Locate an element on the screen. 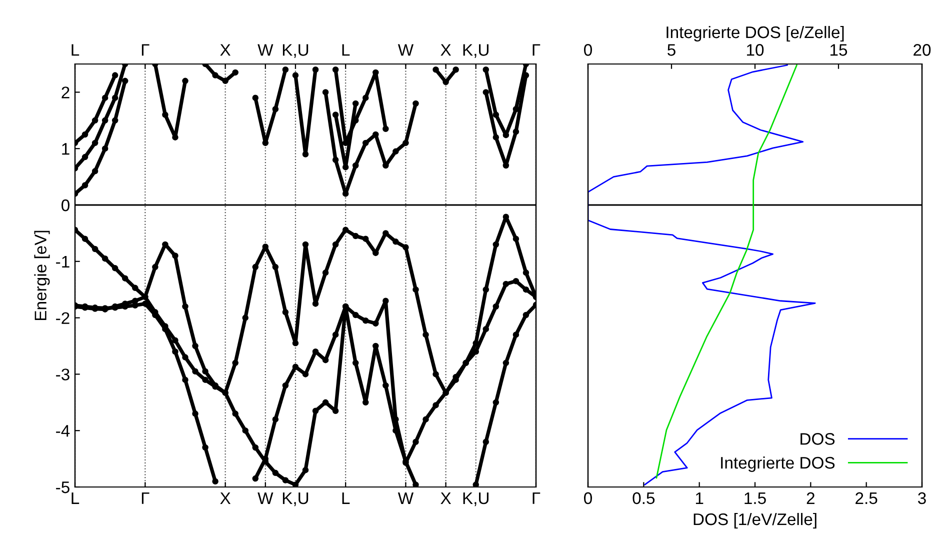  x-tick-label: 1 is located at coordinates (700, 498).